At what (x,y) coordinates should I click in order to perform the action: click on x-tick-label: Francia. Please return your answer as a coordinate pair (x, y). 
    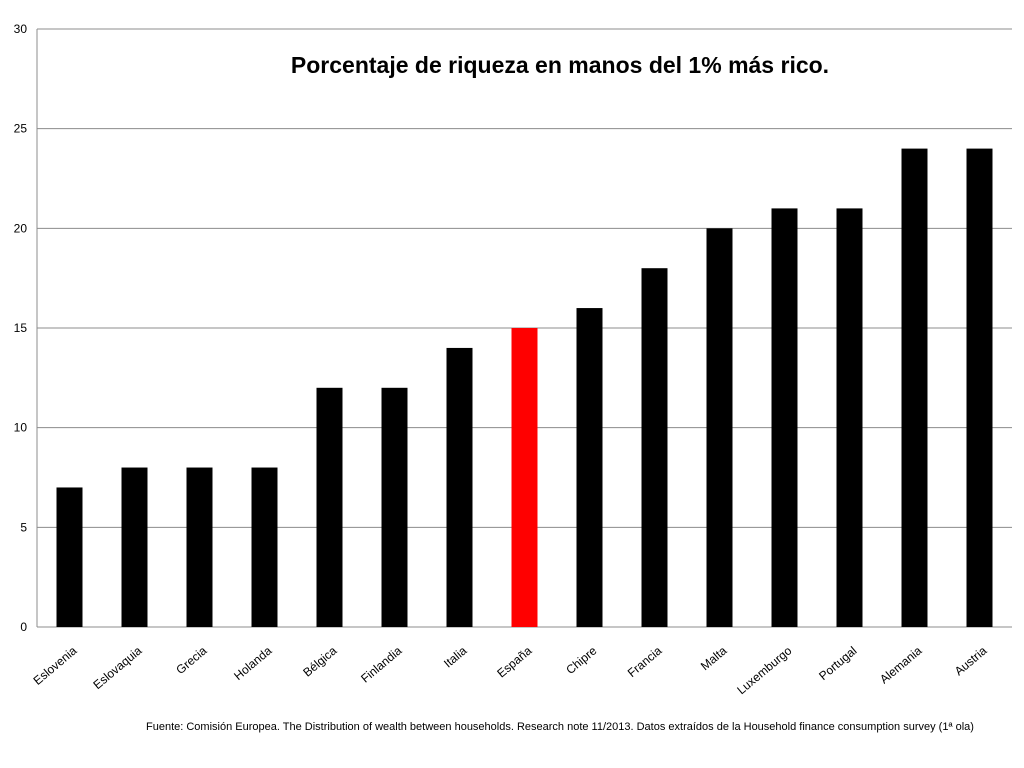
    Looking at the image, I should click on (645, 661).